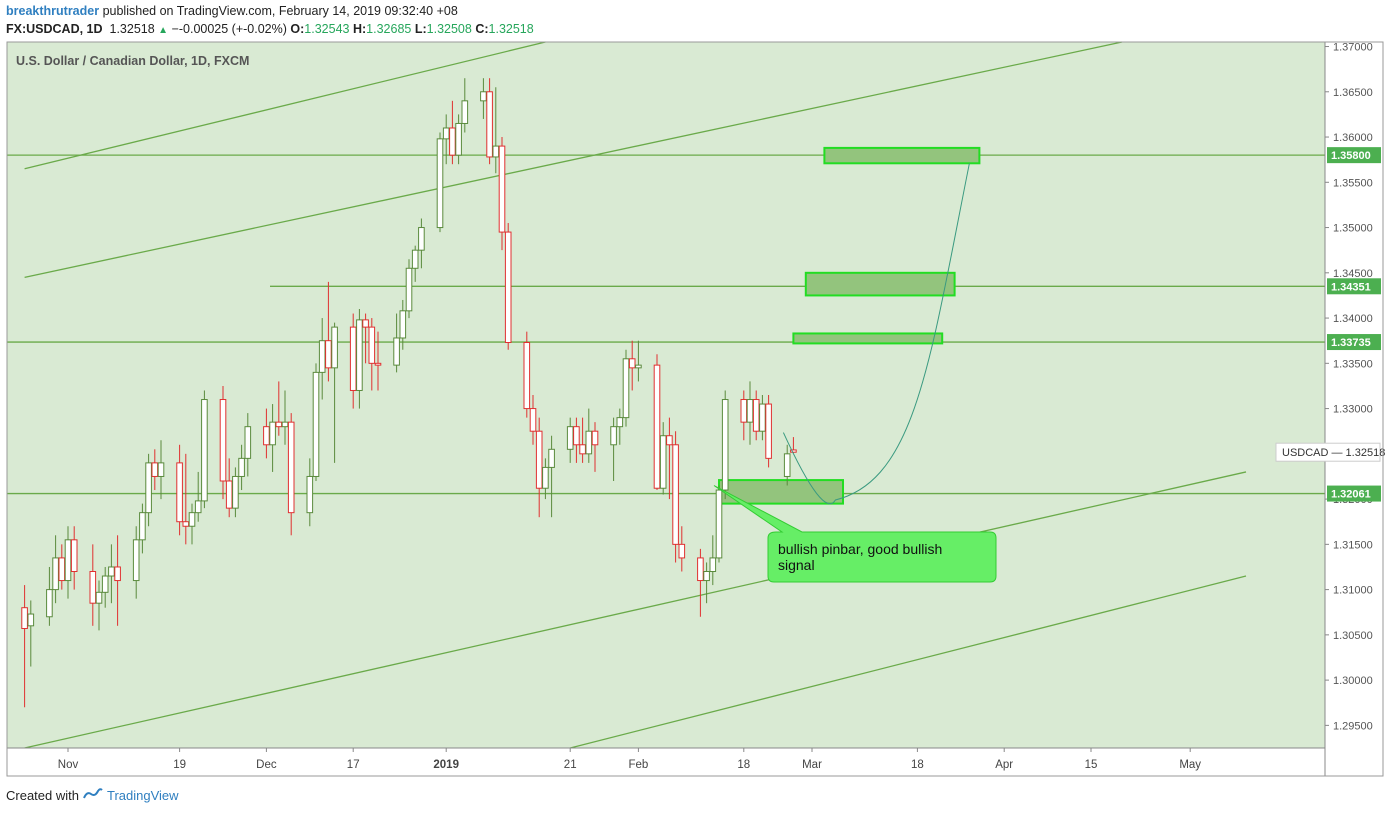 This screenshot has width=1389, height=813. I want to click on tradingview-link: TradingView, so click(142, 795).